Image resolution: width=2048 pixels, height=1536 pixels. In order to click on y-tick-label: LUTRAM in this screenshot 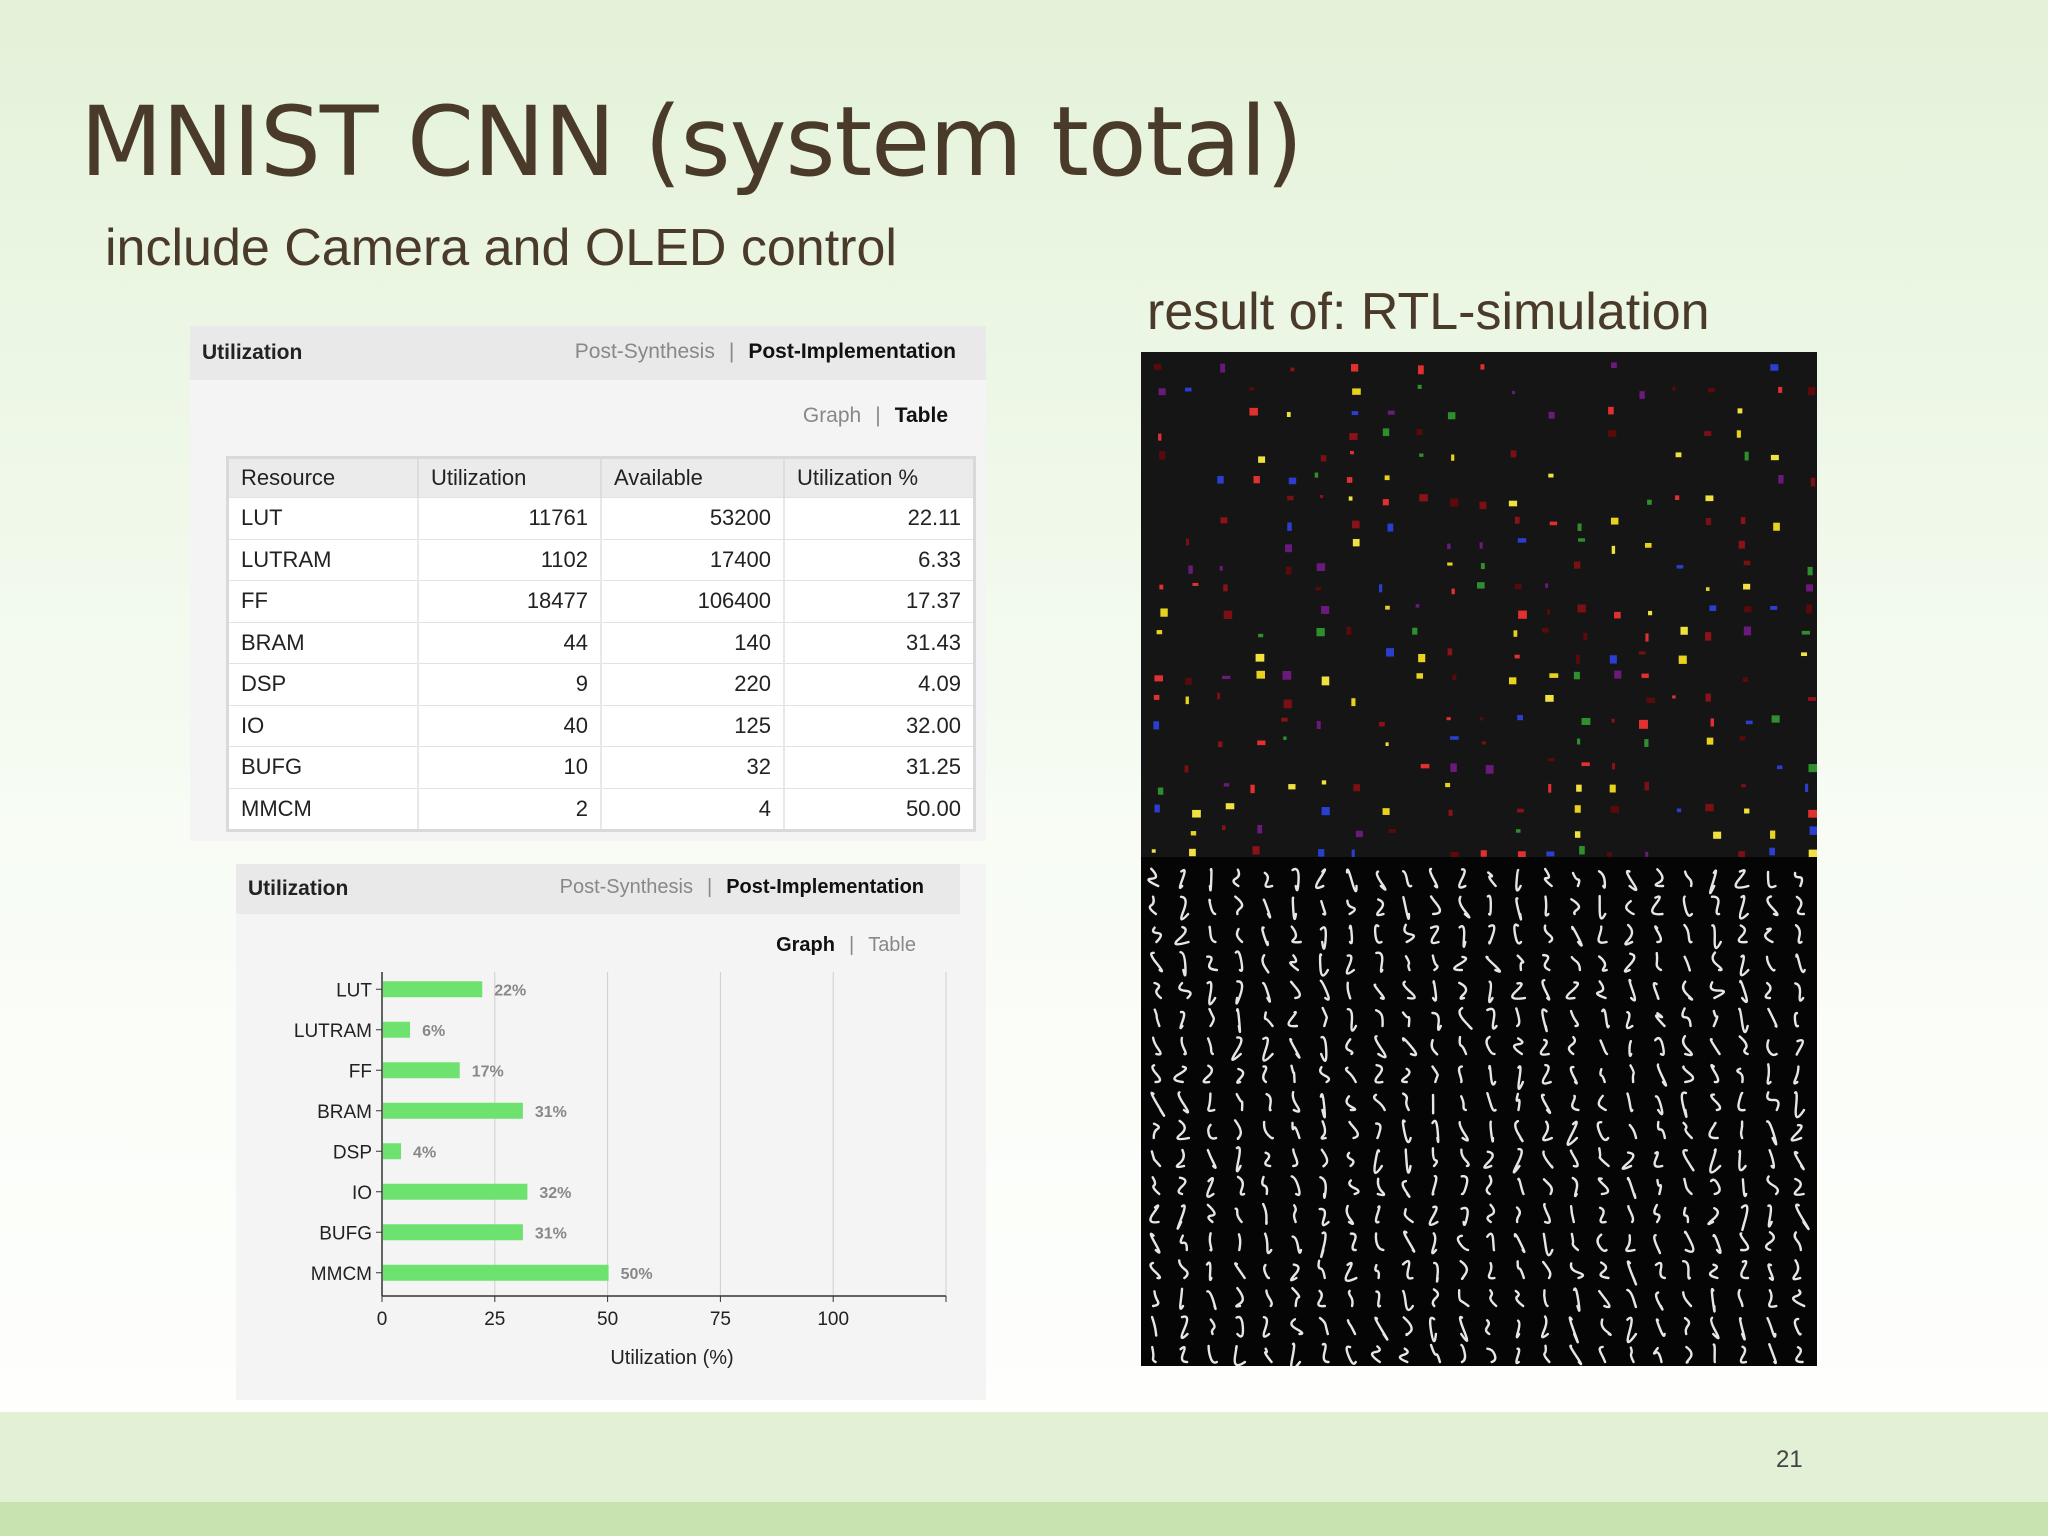, I will do `click(333, 1031)`.